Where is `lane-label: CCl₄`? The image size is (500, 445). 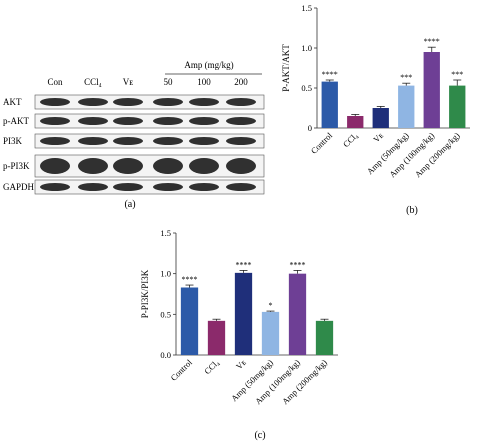 lane-label: CCl₄ is located at coordinates (93, 82).